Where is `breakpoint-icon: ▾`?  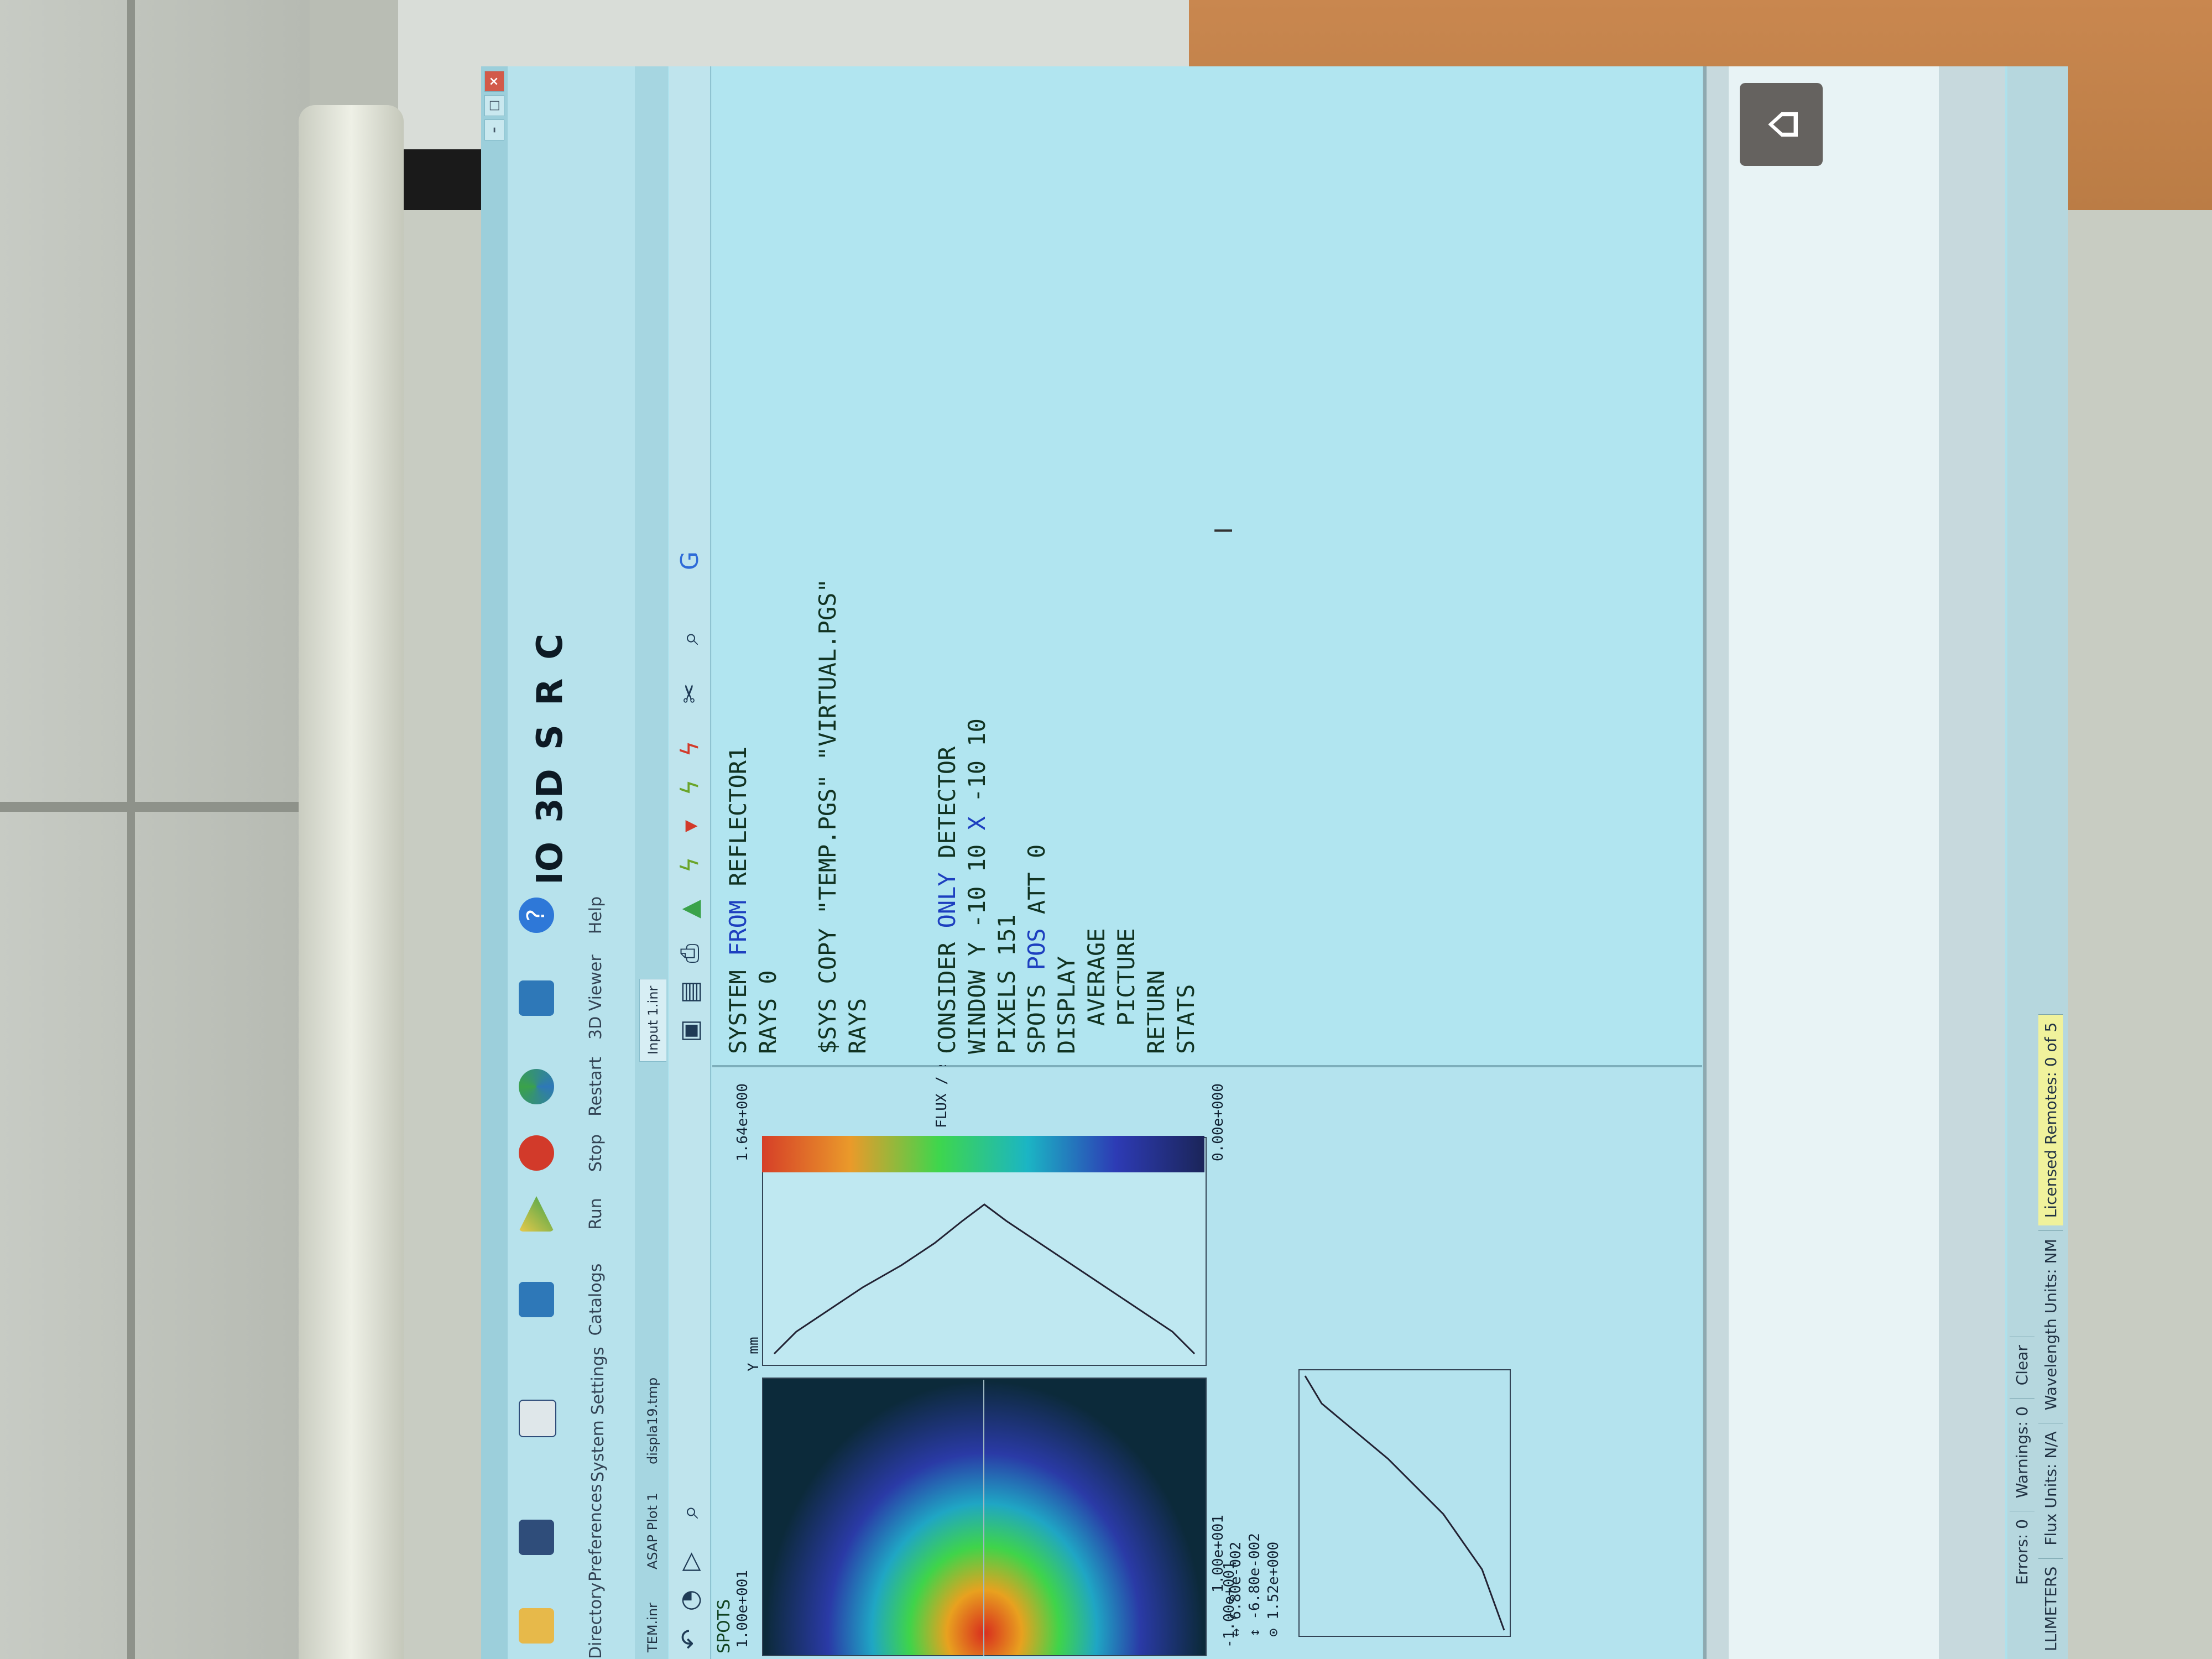
breakpoint-icon: ▾ is located at coordinates (690, 827).